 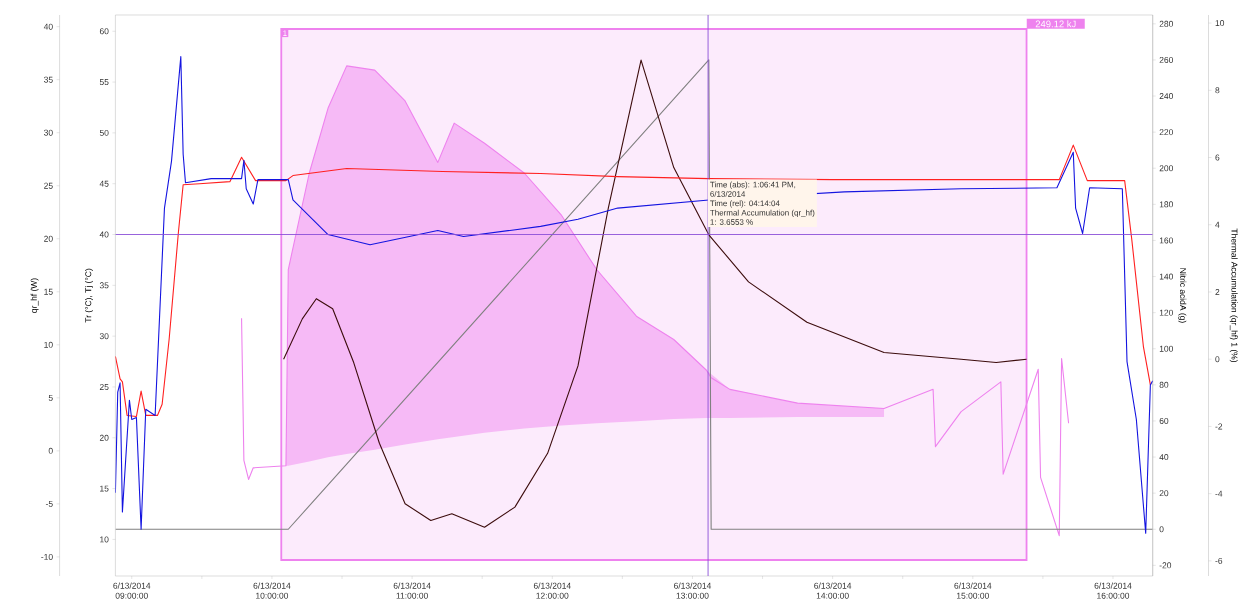 What do you see at coordinates (1166, 96) in the screenshot?
I see `y2-tick-label: 240` at bounding box center [1166, 96].